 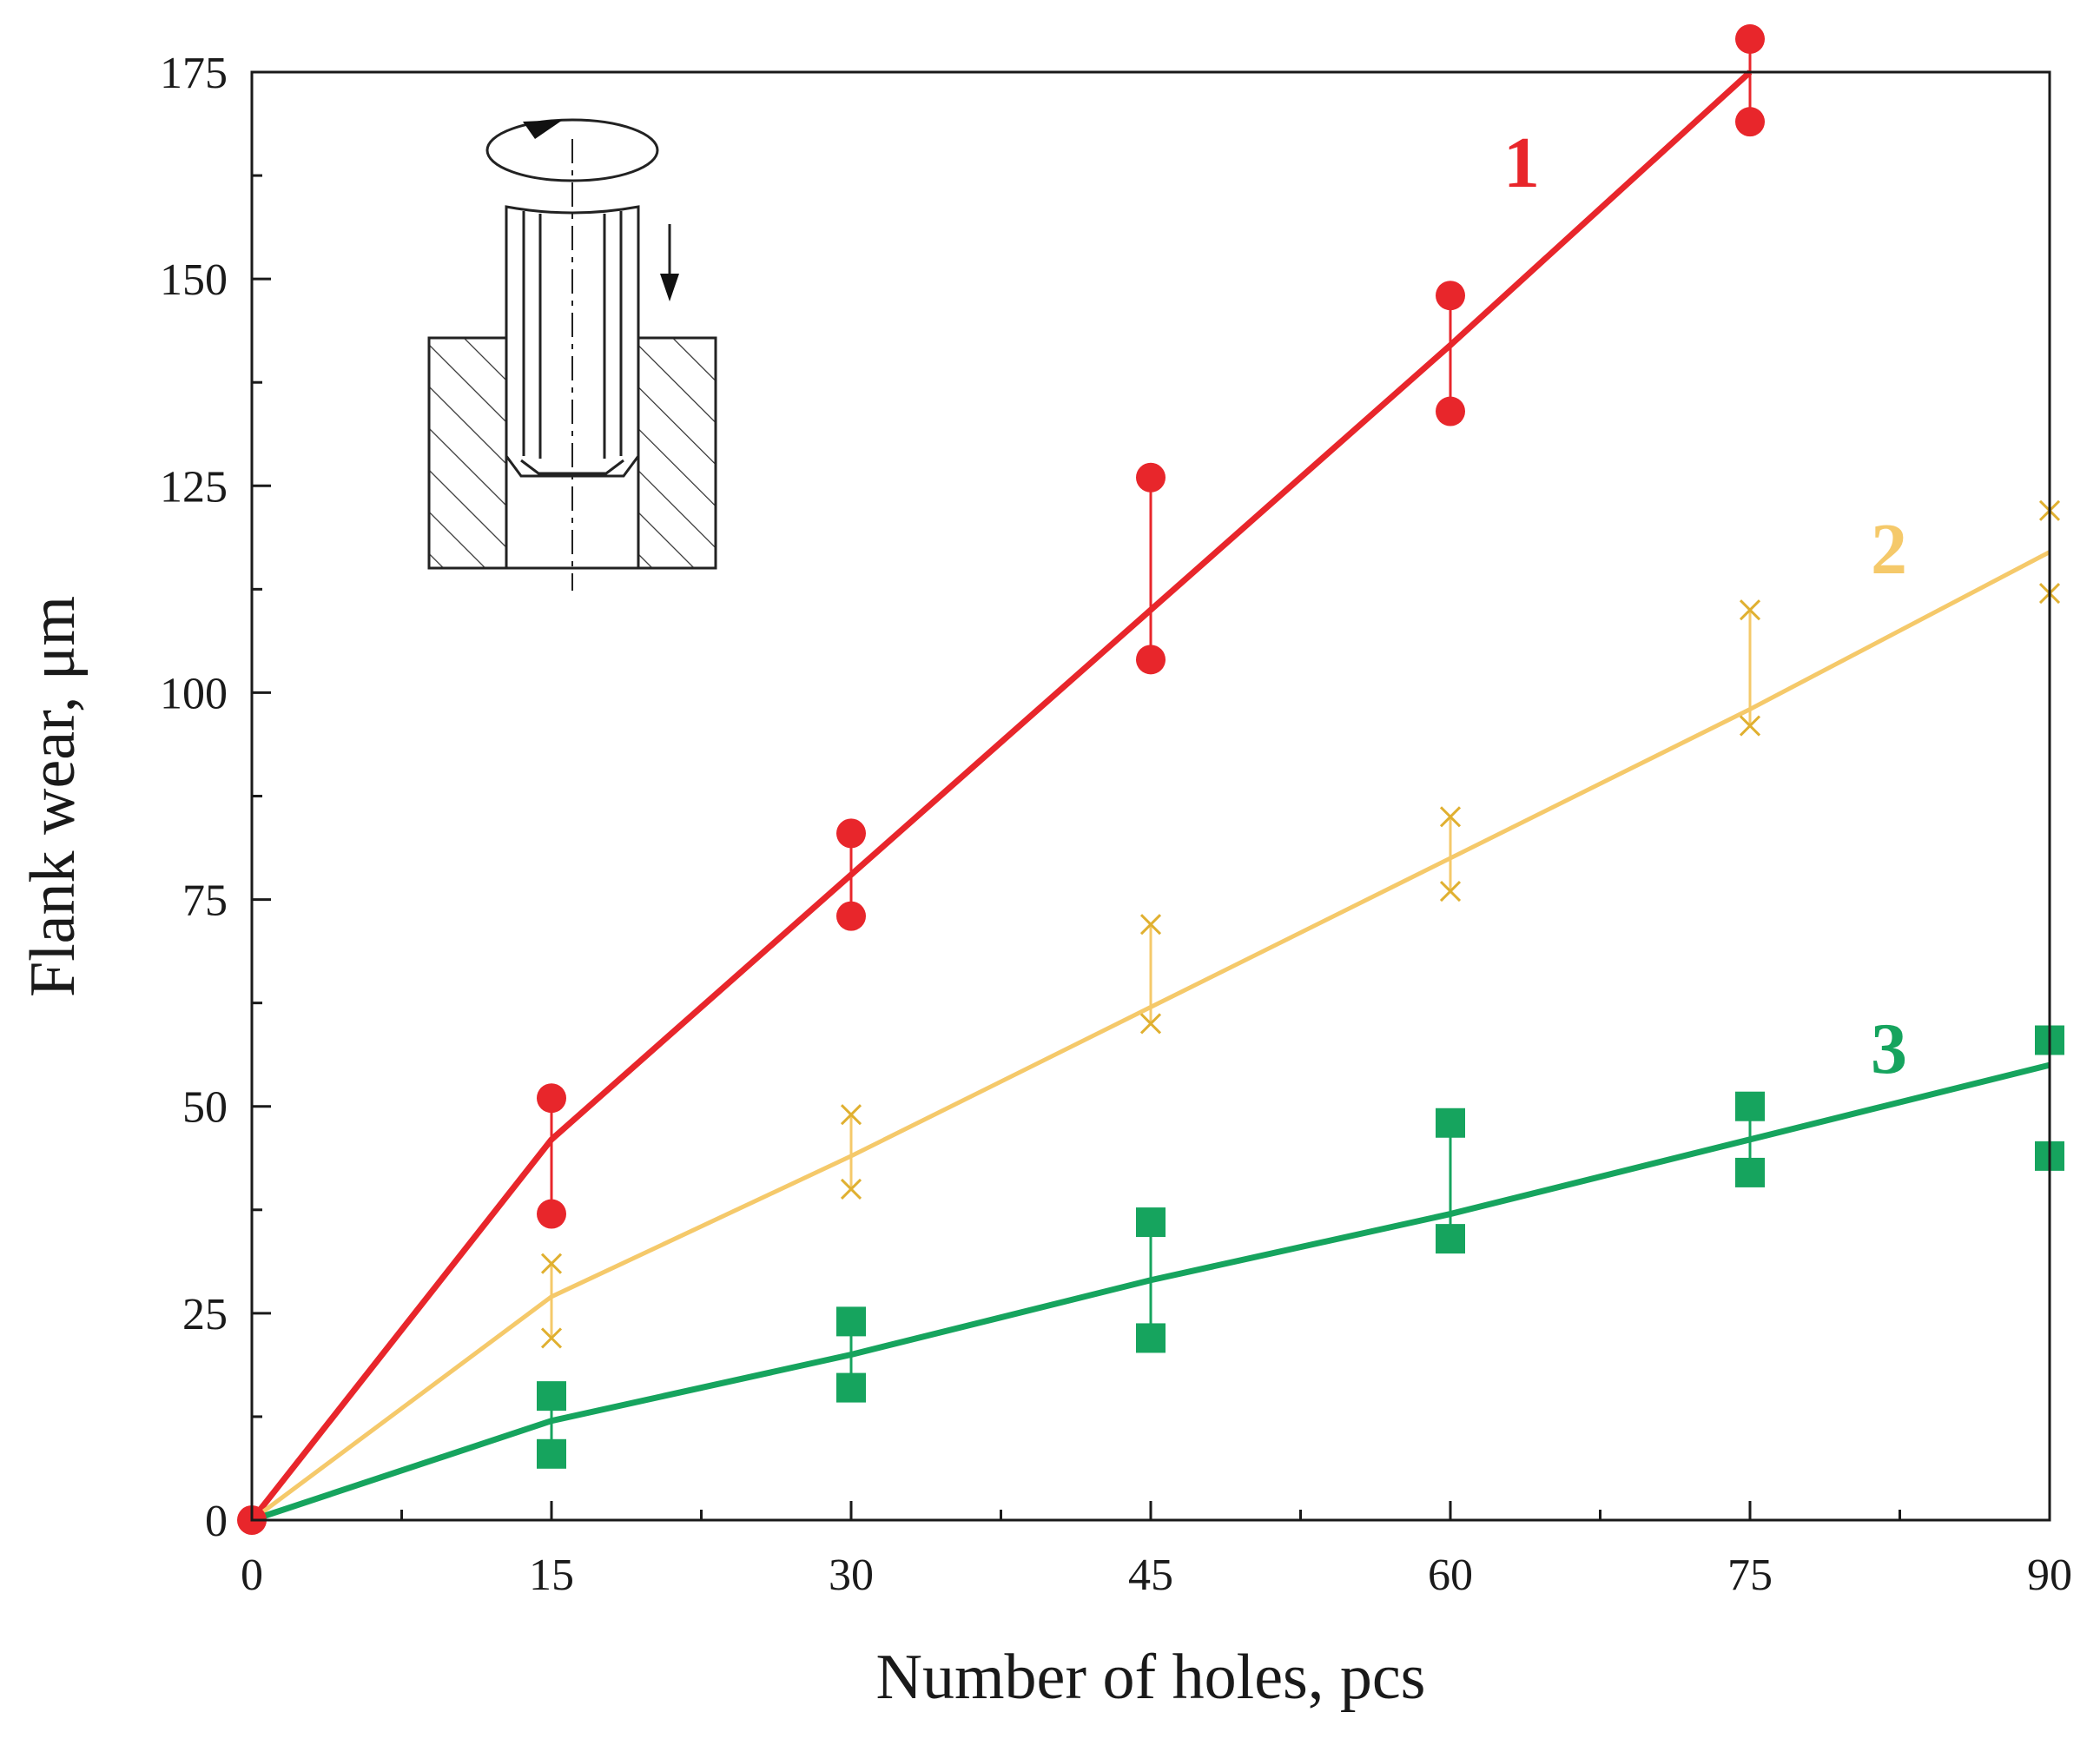 I want to click on workpiece-left, so click(x=468, y=453).